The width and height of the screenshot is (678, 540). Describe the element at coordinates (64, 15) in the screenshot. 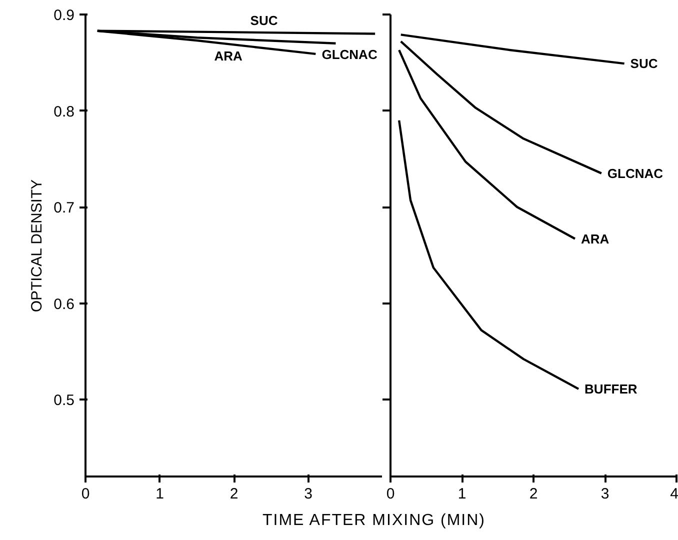

I see `y-tick-label: 0.9` at that location.